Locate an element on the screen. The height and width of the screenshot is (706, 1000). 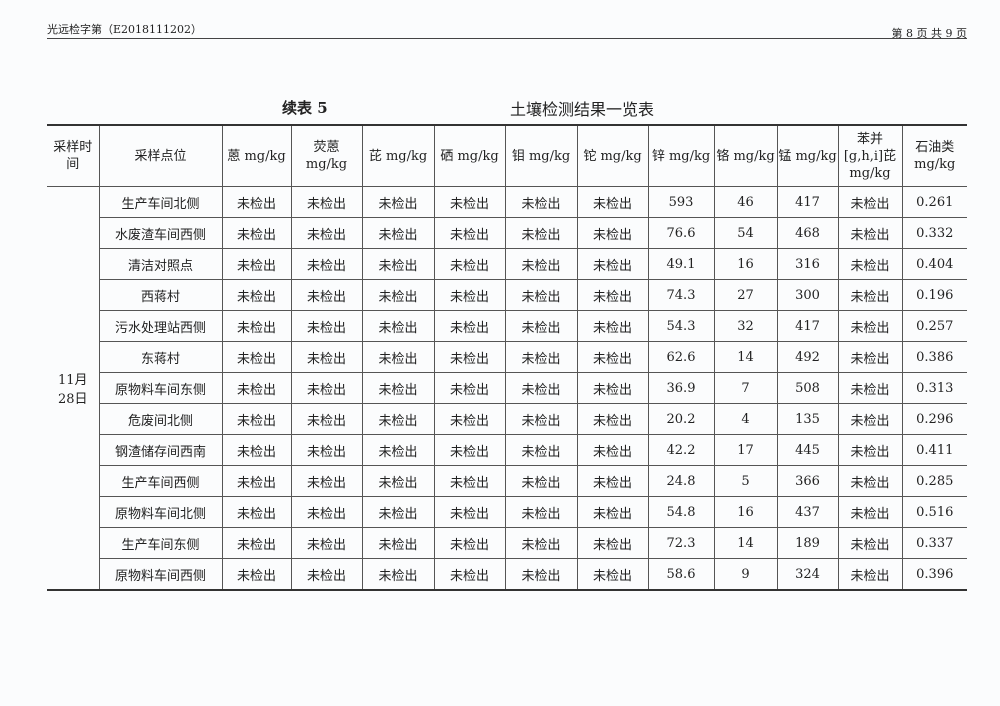
header-divider is located at coordinates (507, 38).